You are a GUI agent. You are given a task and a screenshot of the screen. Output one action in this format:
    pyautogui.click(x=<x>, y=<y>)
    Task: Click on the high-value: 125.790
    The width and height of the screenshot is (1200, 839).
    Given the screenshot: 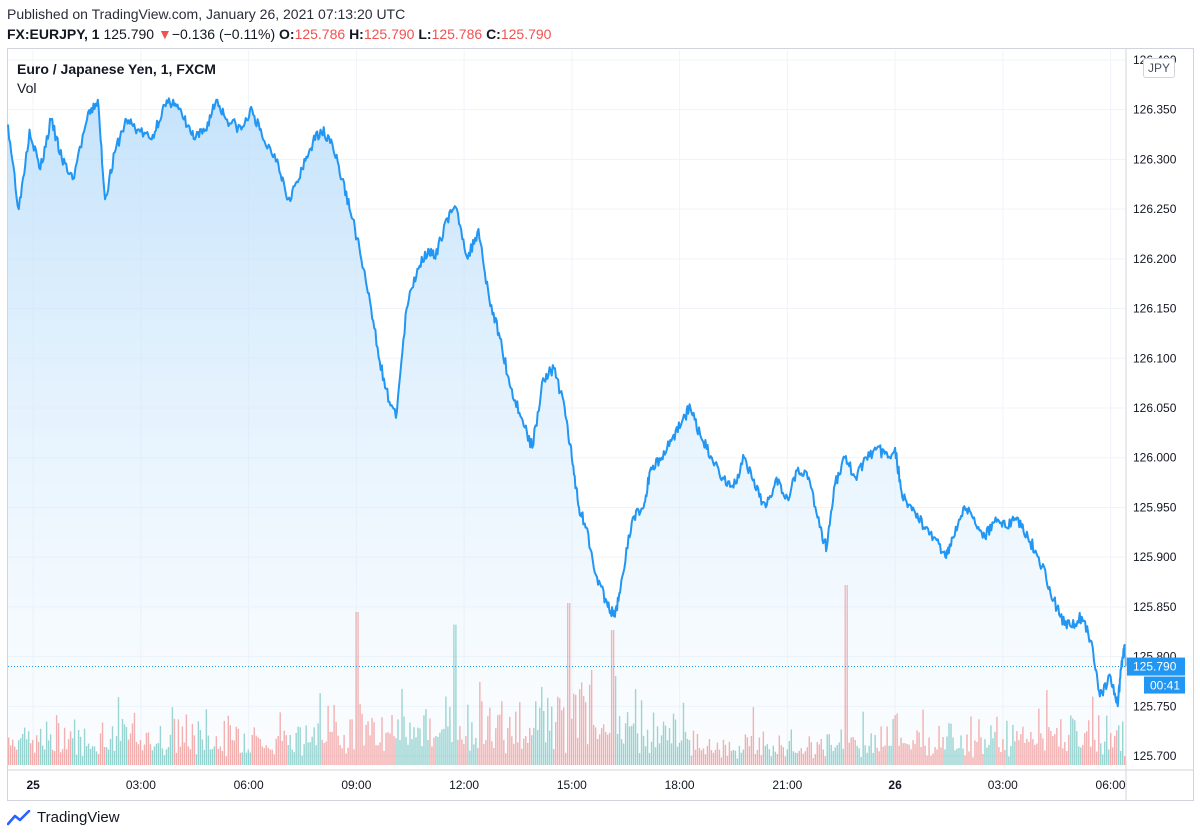 What is the action you would take?
    pyautogui.click(x=389, y=34)
    